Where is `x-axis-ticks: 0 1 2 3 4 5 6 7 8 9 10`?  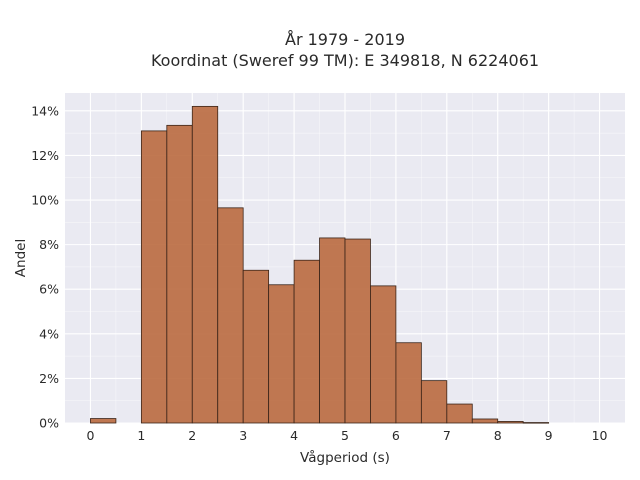
x-axis-ticks: 0 1 2 3 4 5 6 7 8 9 10 is located at coordinates (346, 435).